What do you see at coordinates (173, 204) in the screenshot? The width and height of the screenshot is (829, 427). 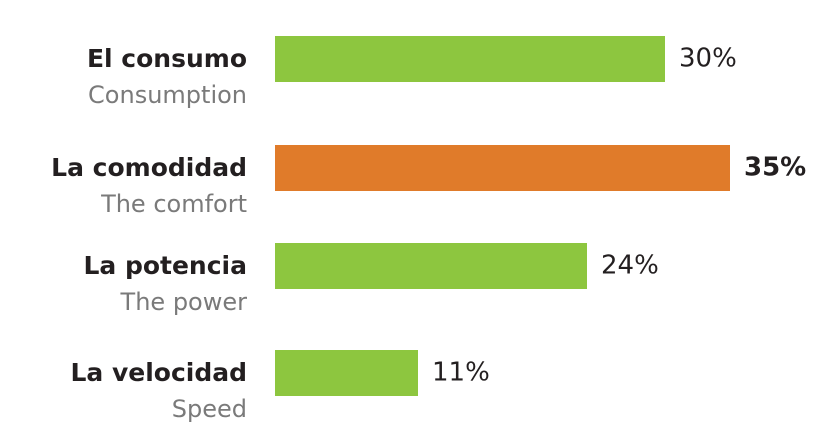 I see `category-label-en: The comfort` at bounding box center [173, 204].